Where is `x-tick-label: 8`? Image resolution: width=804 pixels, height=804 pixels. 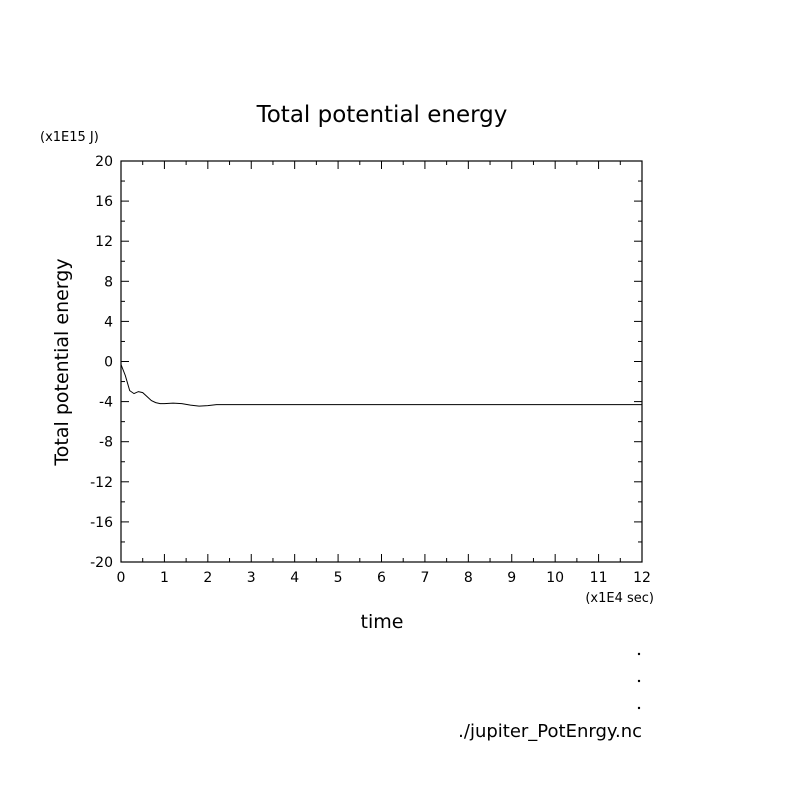 x-tick-label: 8 is located at coordinates (468, 578).